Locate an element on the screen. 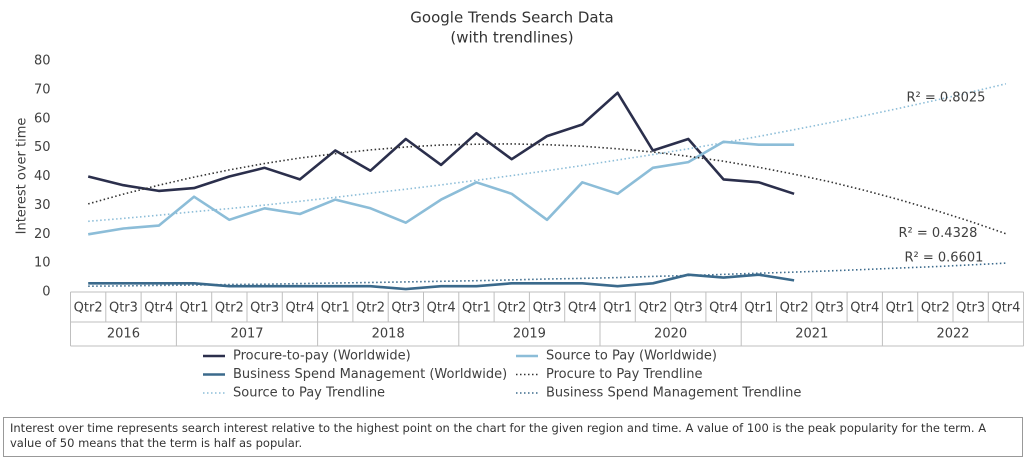  y-tick-label: 70 is located at coordinates (42, 89).